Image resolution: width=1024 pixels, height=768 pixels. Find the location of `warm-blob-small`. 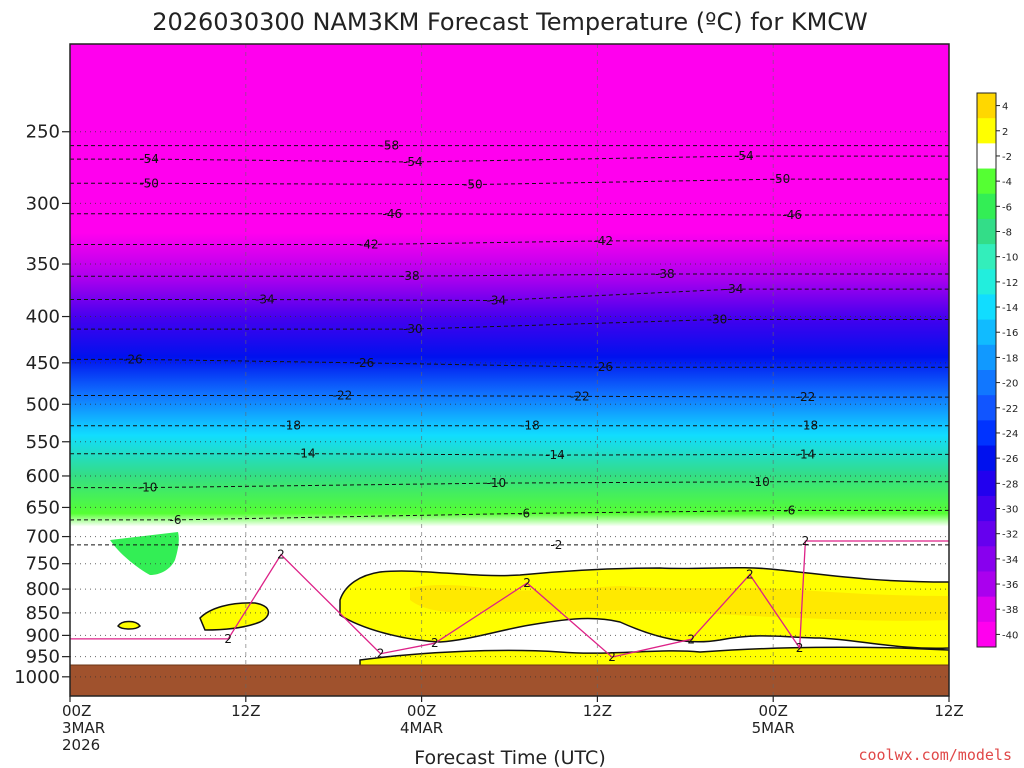

warm-blob-small is located at coordinates (129, 625).